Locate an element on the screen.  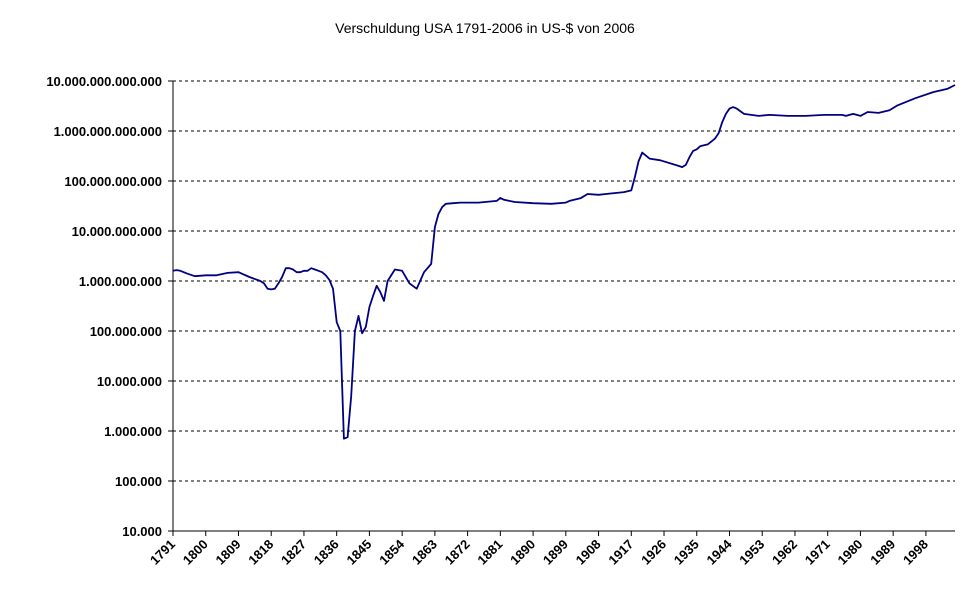
x-tick-label: 1935 is located at coordinates (686, 552).